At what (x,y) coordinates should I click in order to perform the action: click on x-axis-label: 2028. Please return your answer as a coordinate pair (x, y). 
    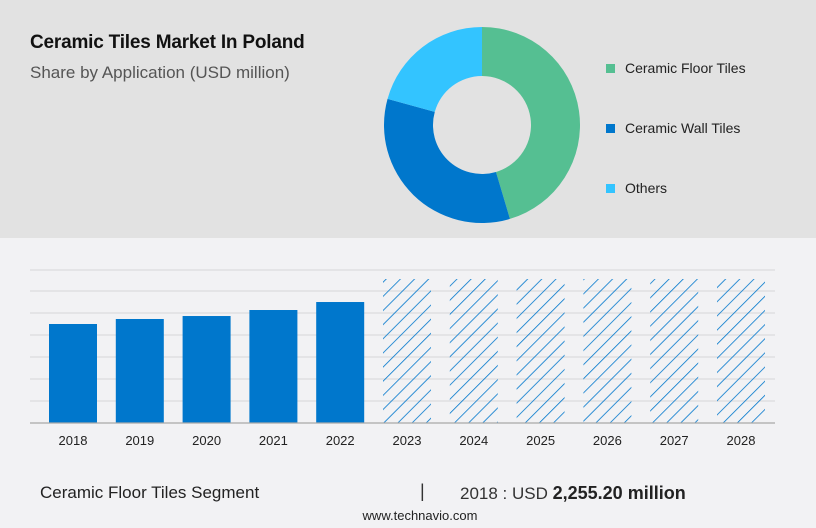
    Looking at the image, I should click on (741, 440).